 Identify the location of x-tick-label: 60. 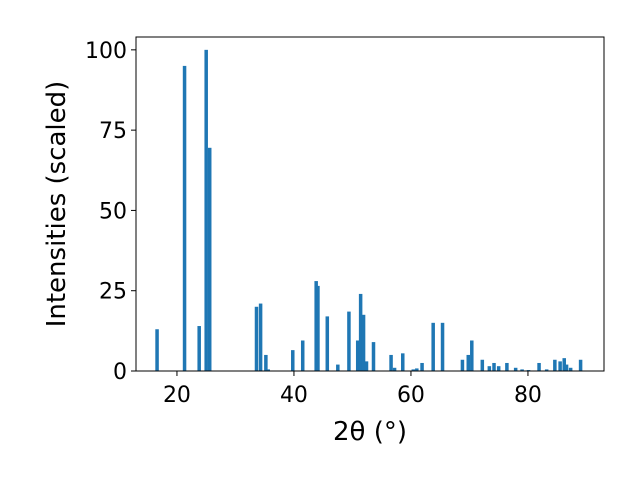
(411, 395).